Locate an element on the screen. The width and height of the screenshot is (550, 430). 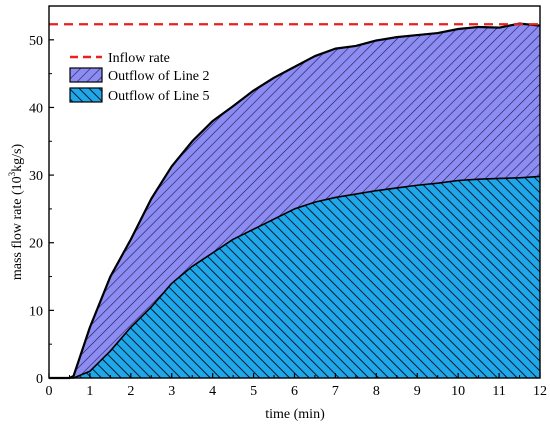
x-tick-label: 0 is located at coordinates (49, 391).